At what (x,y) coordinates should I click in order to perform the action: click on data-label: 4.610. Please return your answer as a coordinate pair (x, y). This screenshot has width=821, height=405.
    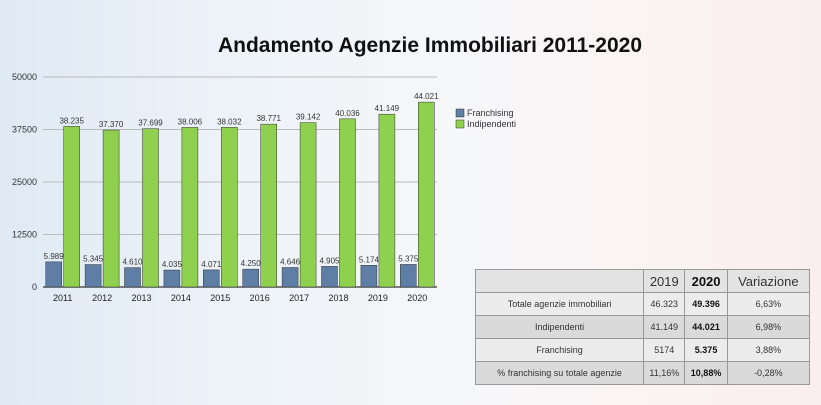
    Looking at the image, I should click on (132, 262).